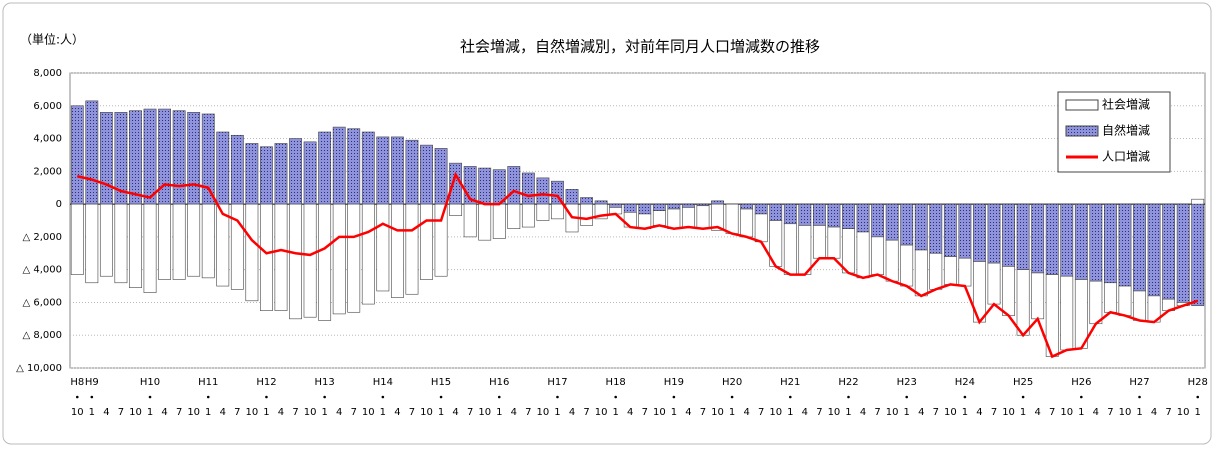  Describe the element at coordinates (674, 382) in the screenshot. I see `year-label: H19` at that location.